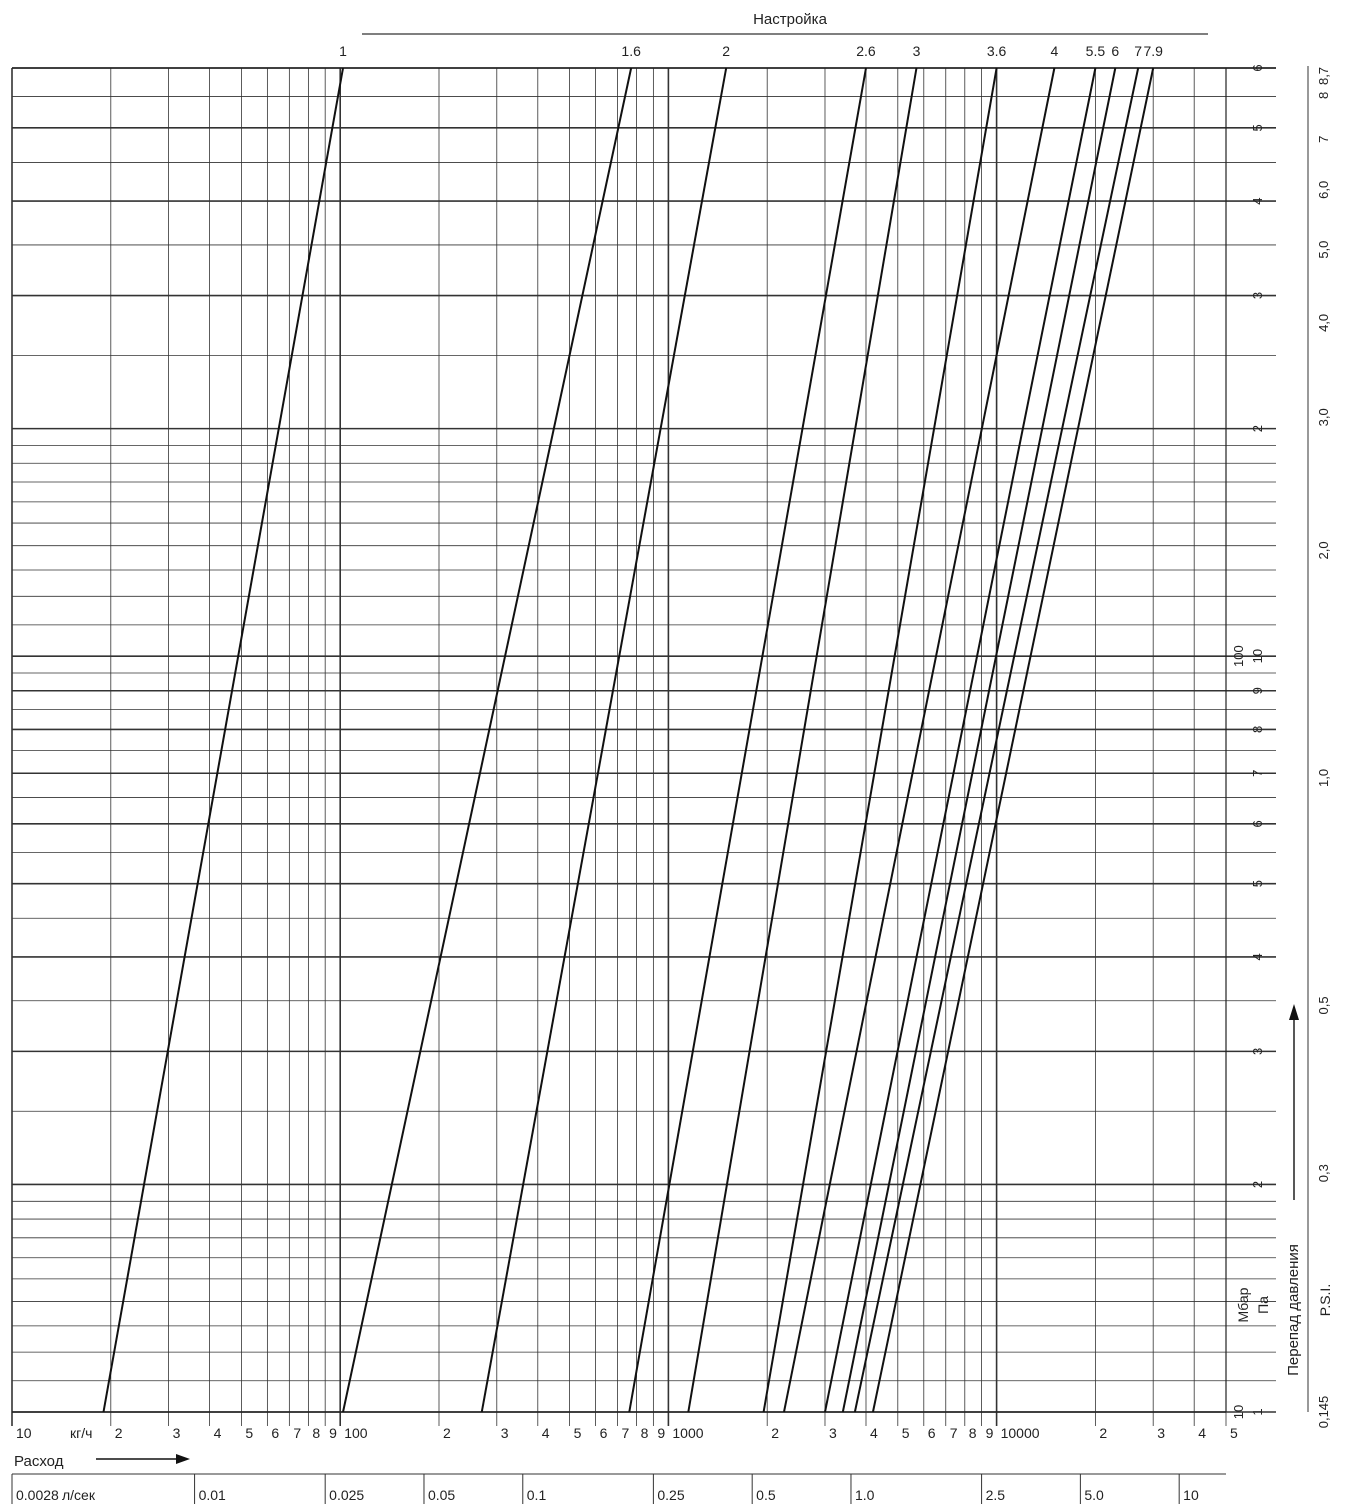  Describe the element at coordinates (297, 1433) in the screenshot. I see `x-tick-label: 7` at that location.